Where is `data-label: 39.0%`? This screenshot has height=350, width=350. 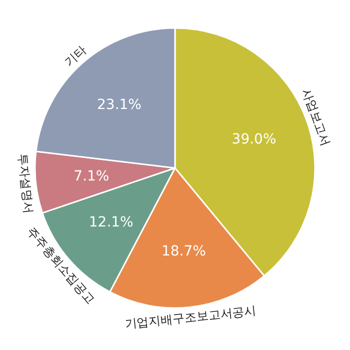 data-label: 39.0% is located at coordinates (254, 140).